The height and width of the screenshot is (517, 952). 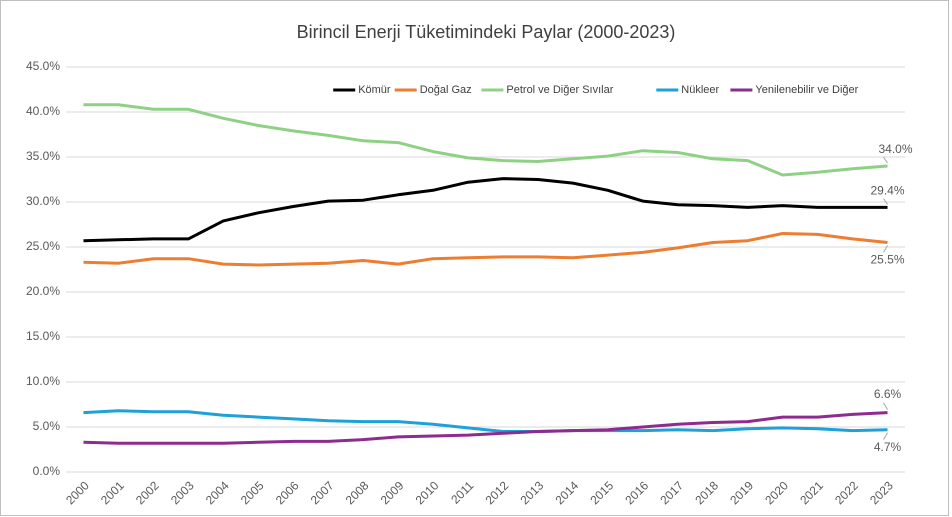 I want to click on y-tick-label: 5.0%, so click(x=47, y=426).